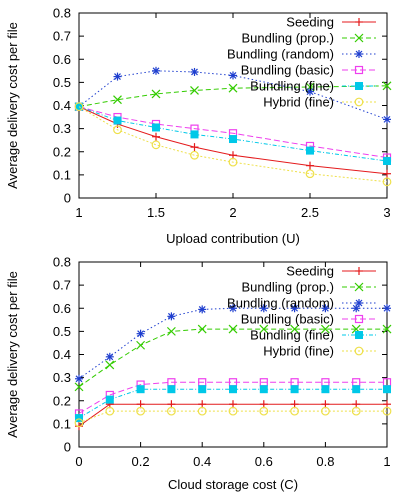 Image resolution: width=394 pixels, height=498 pixels. I want to click on legend-item-bundling-prop: Bundling (prop.), so click(309, 38).